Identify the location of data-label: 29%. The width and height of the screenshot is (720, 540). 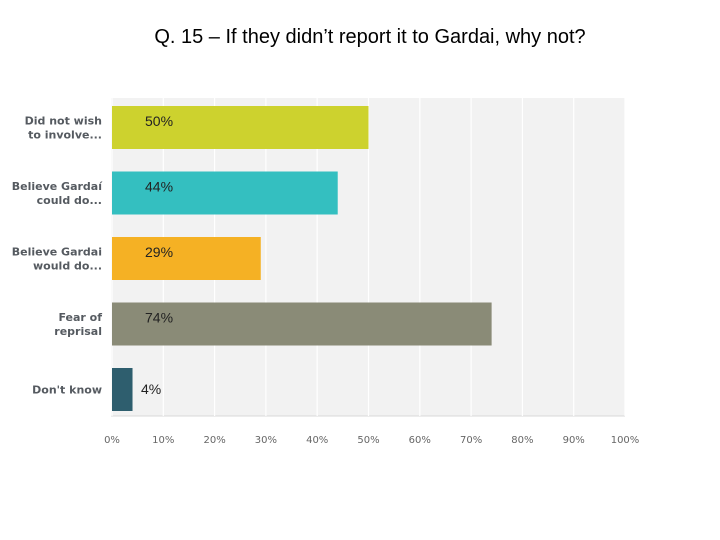
(159, 252).